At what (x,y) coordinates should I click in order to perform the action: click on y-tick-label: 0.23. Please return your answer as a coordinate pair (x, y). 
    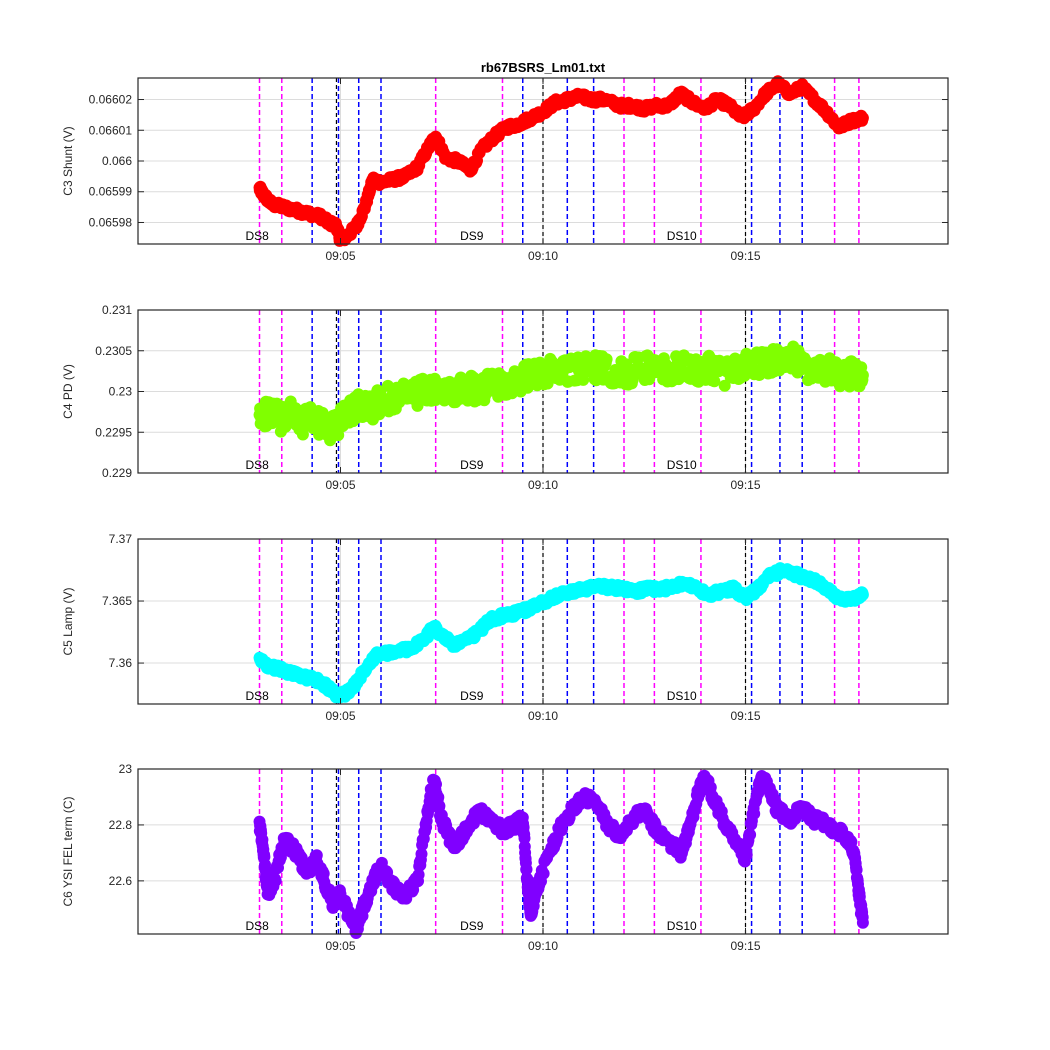
    Looking at the image, I should click on (121, 392).